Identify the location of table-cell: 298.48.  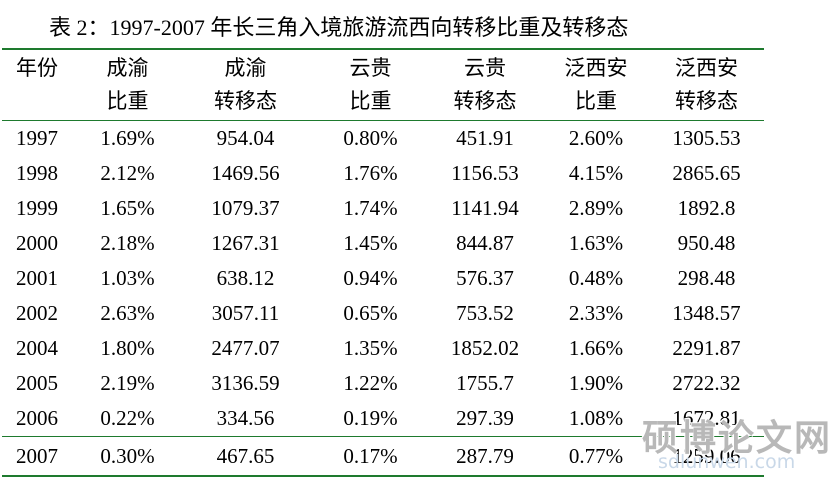
(706, 278).